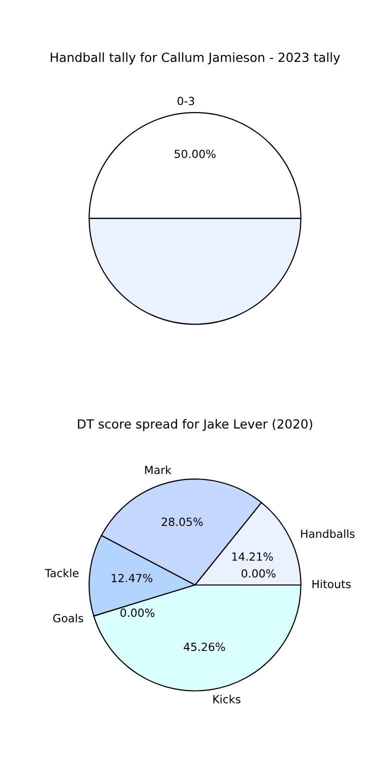 This screenshot has width=390, height=780. I want to click on category-label: Goals, so click(68, 618).